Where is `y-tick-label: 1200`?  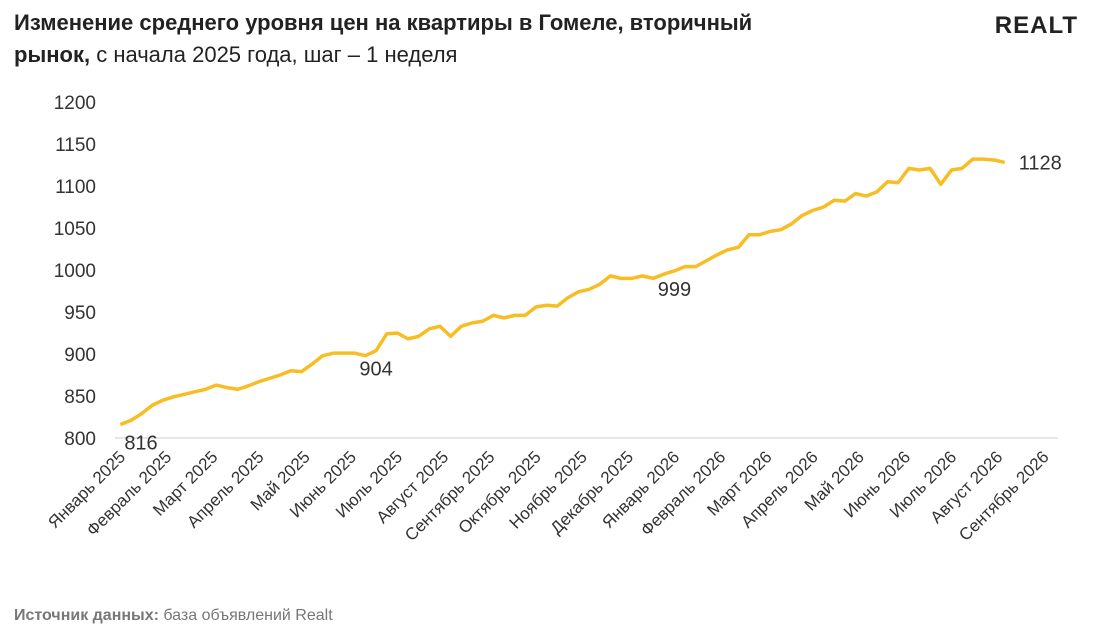
y-tick-label: 1200 is located at coordinates (75, 103).